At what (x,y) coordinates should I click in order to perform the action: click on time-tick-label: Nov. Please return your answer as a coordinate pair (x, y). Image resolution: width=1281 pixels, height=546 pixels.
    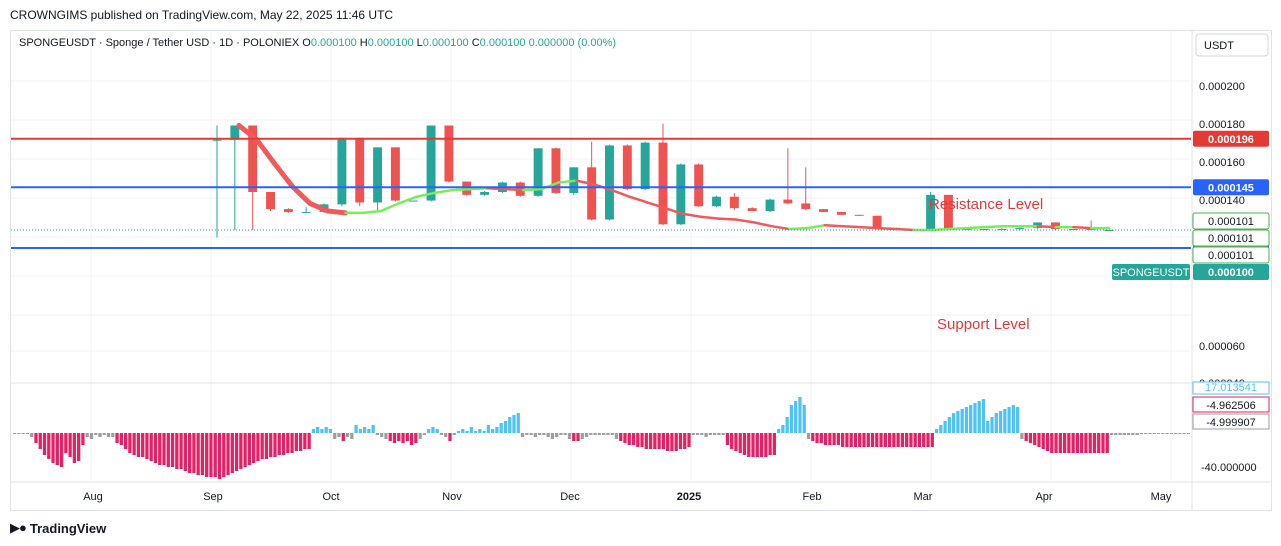
    Looking at the image, I should click on (452, 497).